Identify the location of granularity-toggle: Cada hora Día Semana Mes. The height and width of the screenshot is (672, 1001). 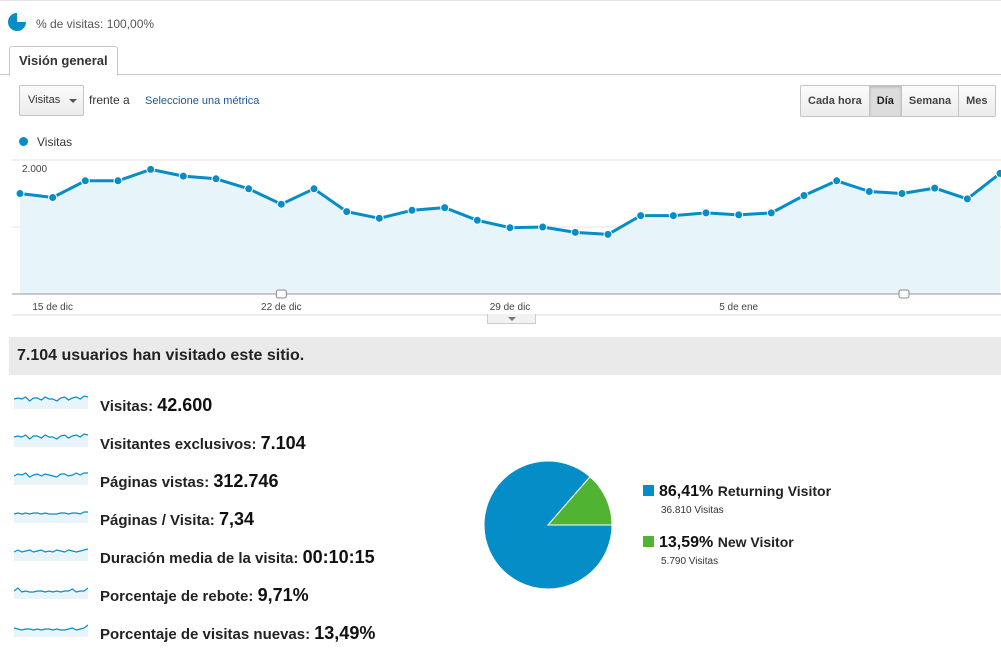
(898, 101).